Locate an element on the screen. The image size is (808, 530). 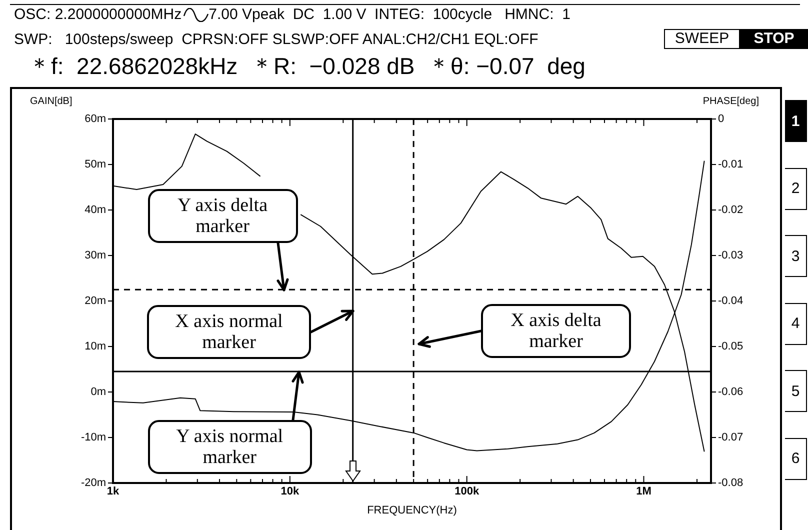
y-tick-label: 40m is located at coordinates (95, 210).